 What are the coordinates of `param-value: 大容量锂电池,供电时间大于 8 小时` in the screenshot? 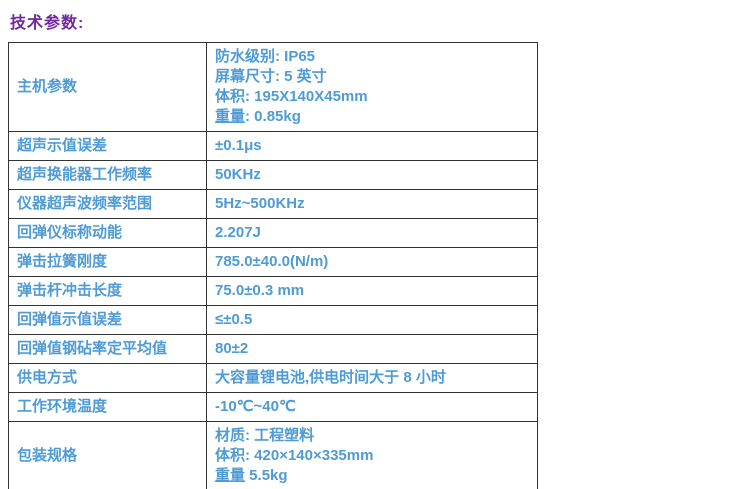 It's located at (372, 378).